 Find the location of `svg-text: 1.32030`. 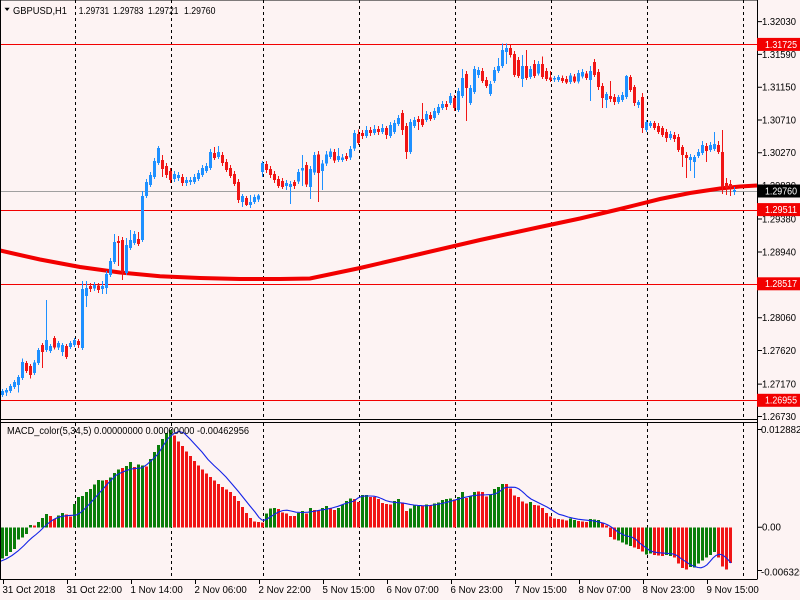

svg-text: 1.32030 is located at coordinates (779, 22).